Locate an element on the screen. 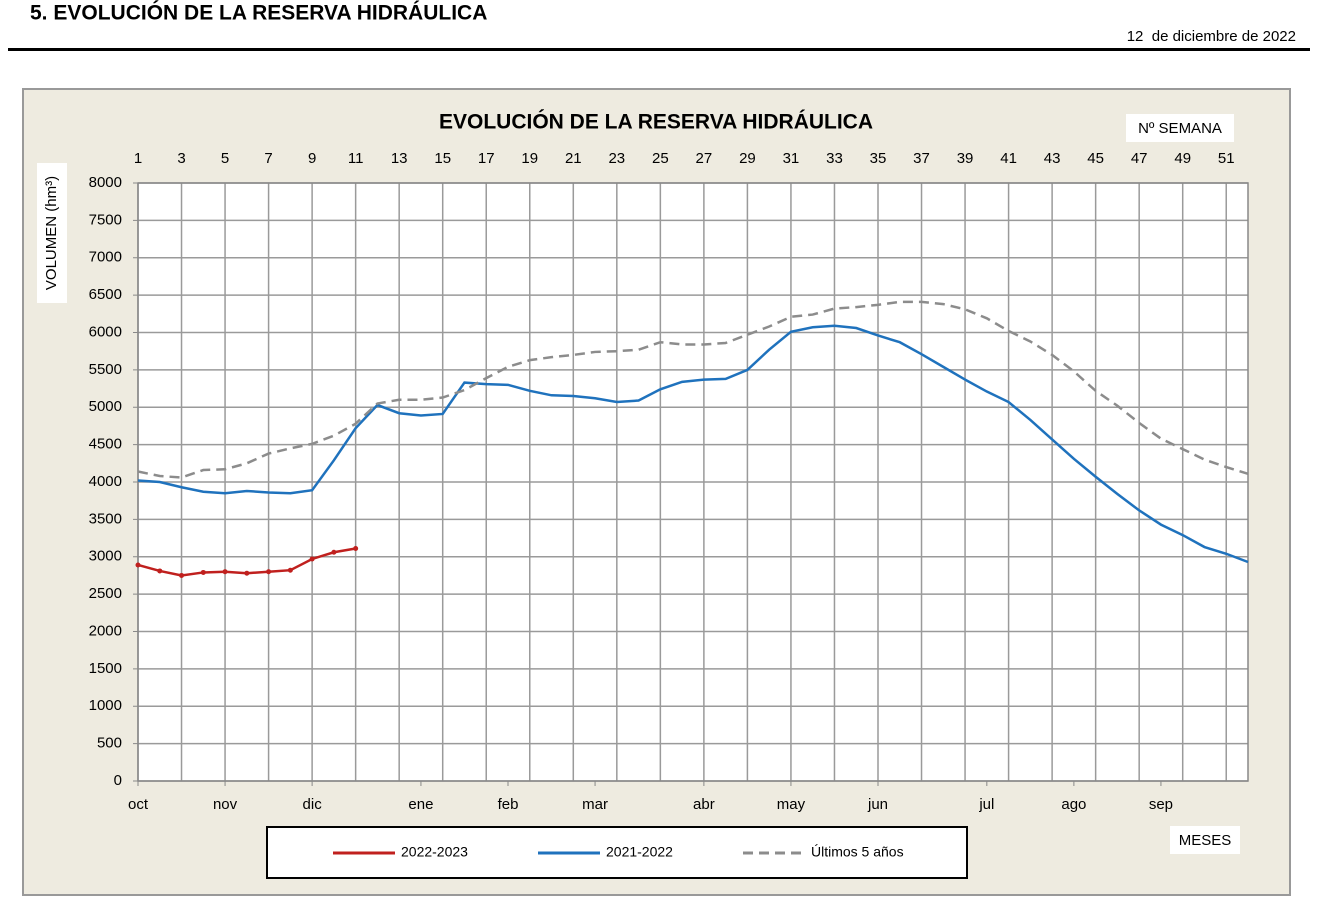  x-tick-label: 47 is located at coordinates (1139, 158).